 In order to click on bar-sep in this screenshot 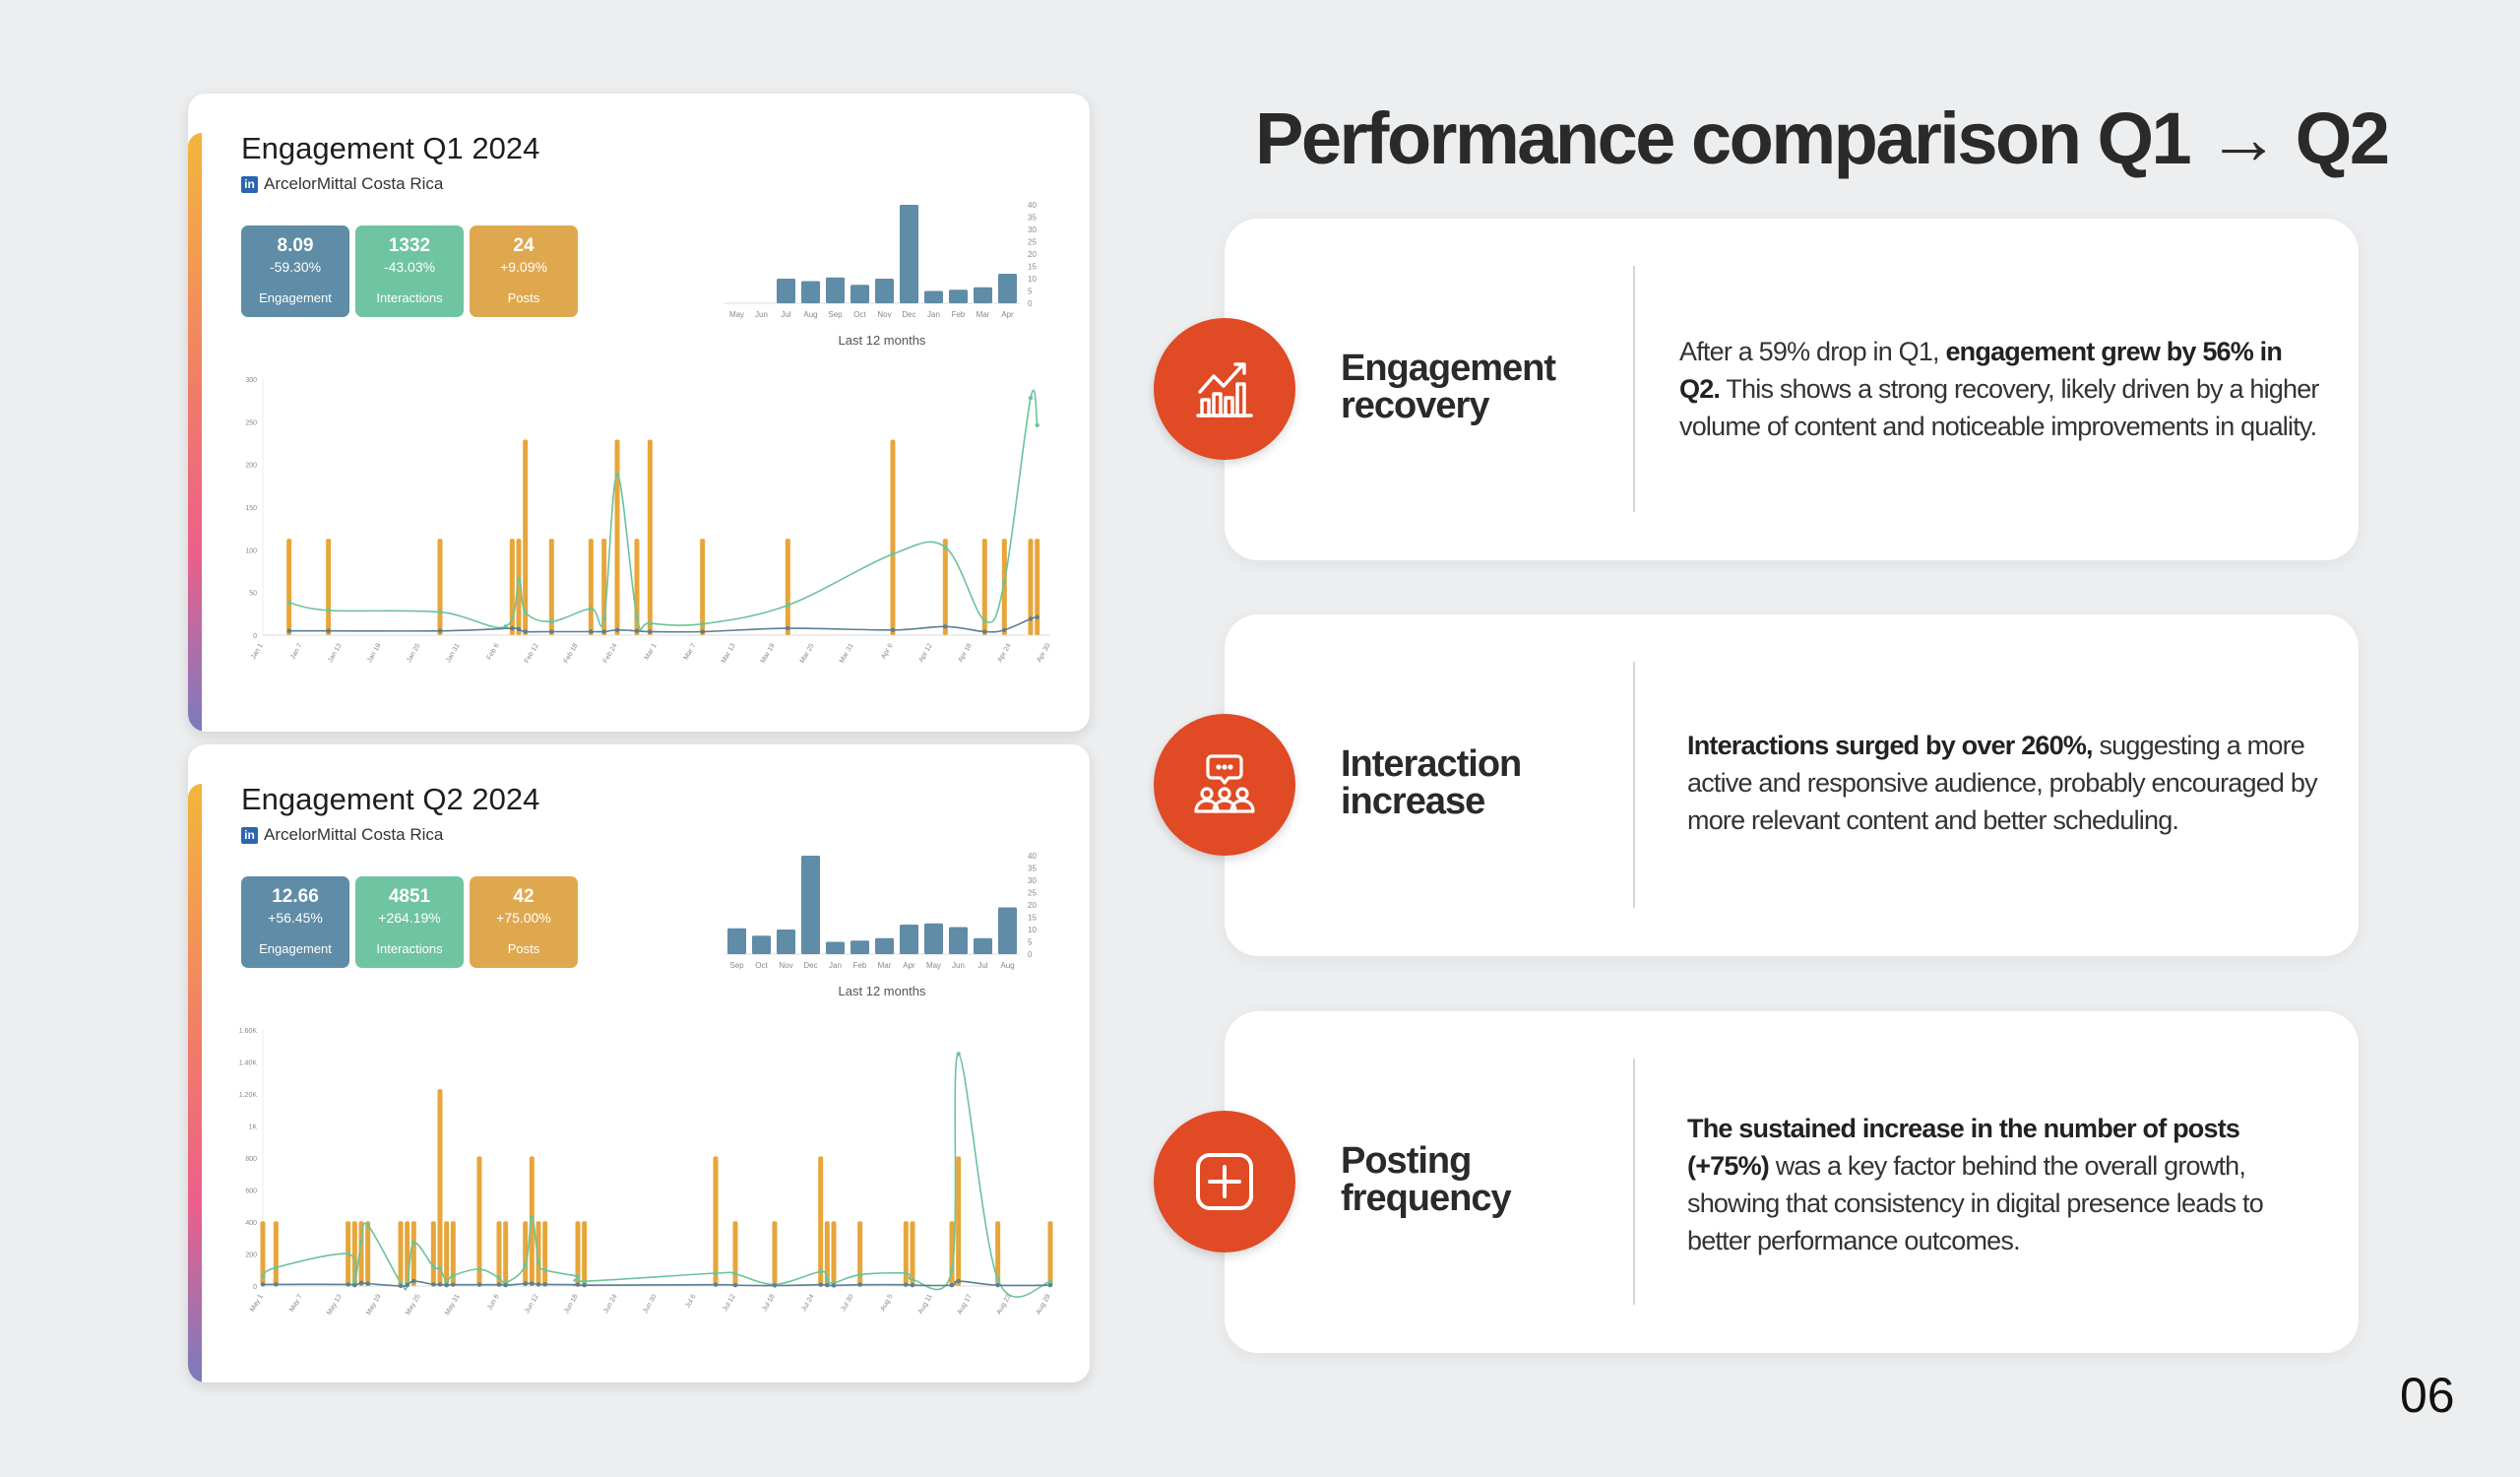, I will do `click(736, 941)`.